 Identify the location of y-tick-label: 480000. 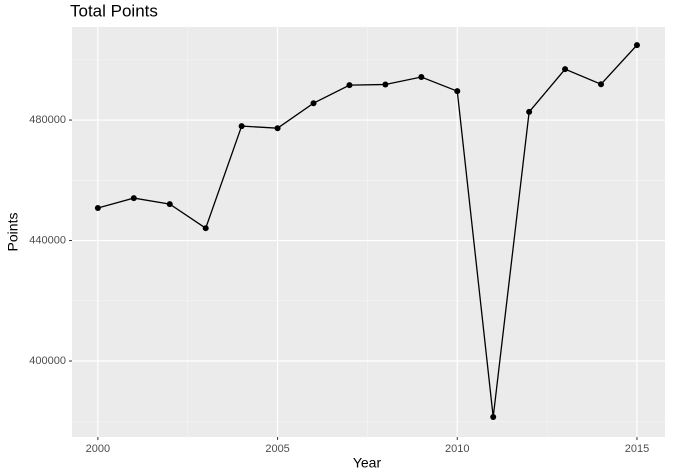
(47, 120).